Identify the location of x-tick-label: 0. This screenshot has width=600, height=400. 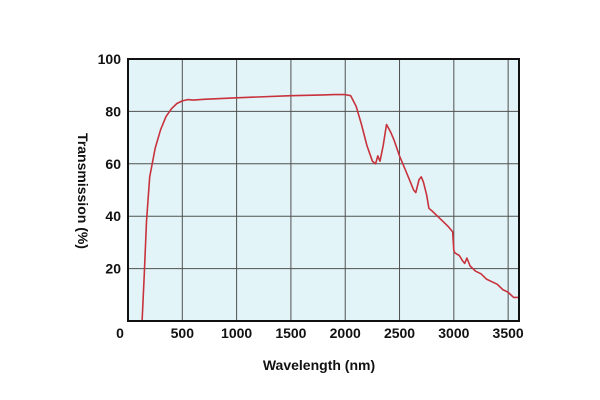
(120, 333).